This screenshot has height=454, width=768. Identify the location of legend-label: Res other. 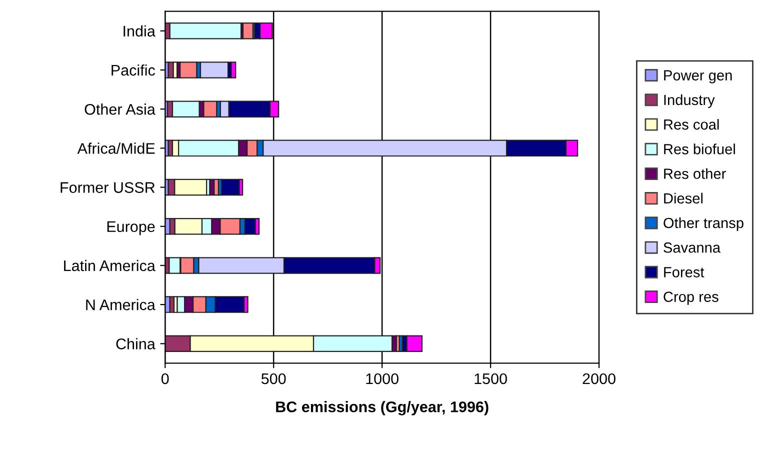
(695, 173).